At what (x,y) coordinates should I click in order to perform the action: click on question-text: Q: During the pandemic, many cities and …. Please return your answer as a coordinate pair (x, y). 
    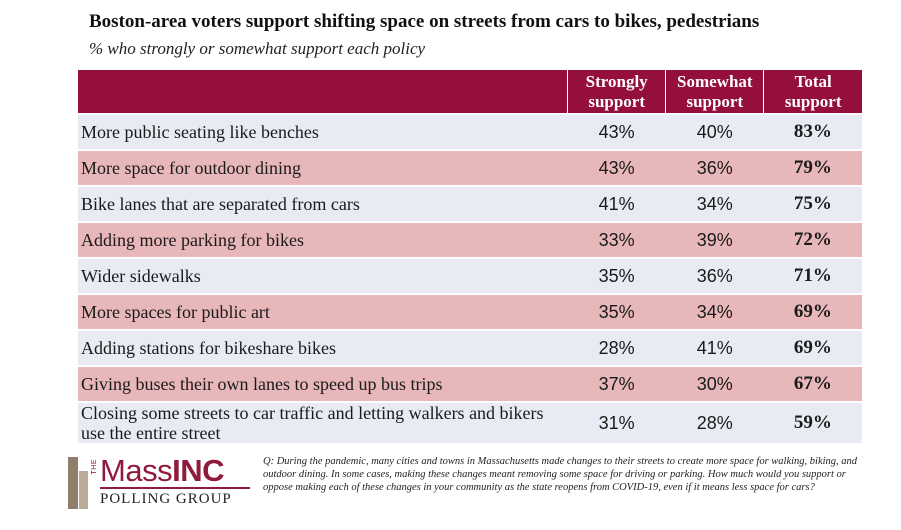
    Looking at the image, I should click on (560, 474).